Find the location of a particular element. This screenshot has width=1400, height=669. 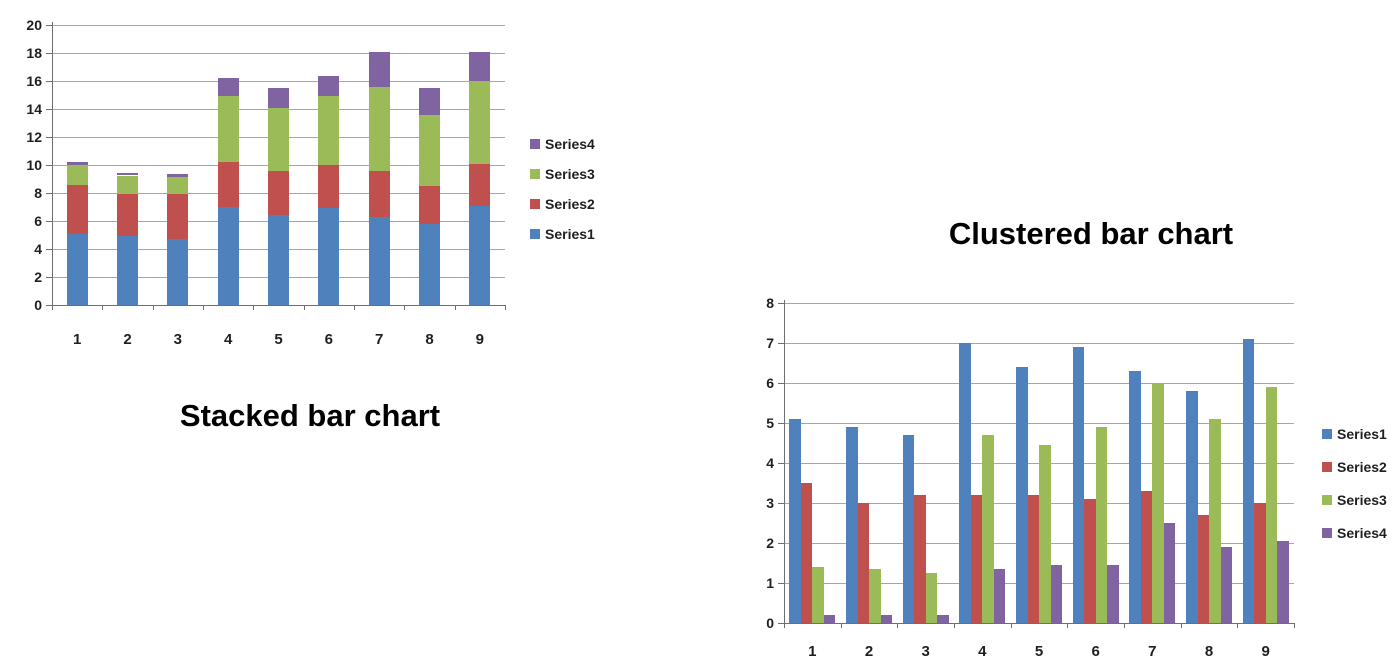

y-axis-label: 10 is located at coordinates (34, 165).